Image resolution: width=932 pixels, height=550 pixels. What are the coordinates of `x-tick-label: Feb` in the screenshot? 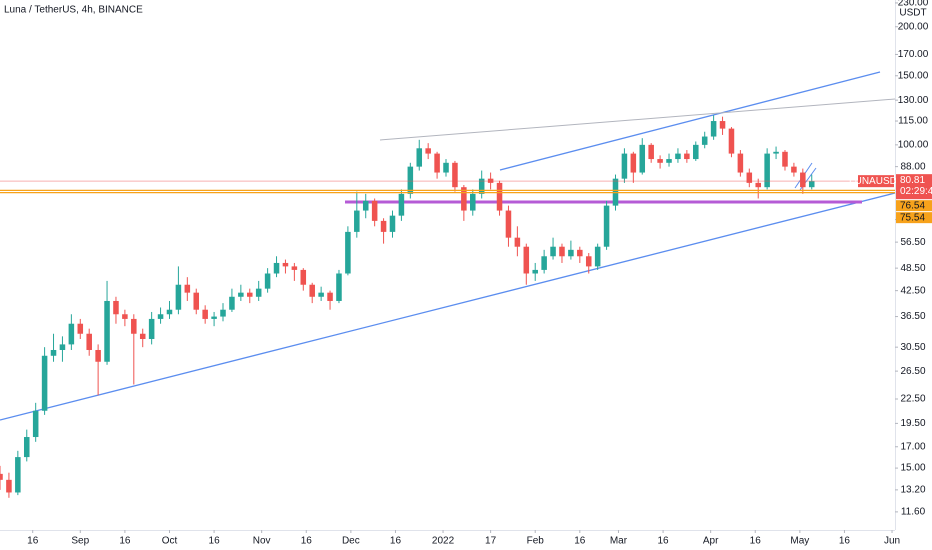 It's located at (536, 541).